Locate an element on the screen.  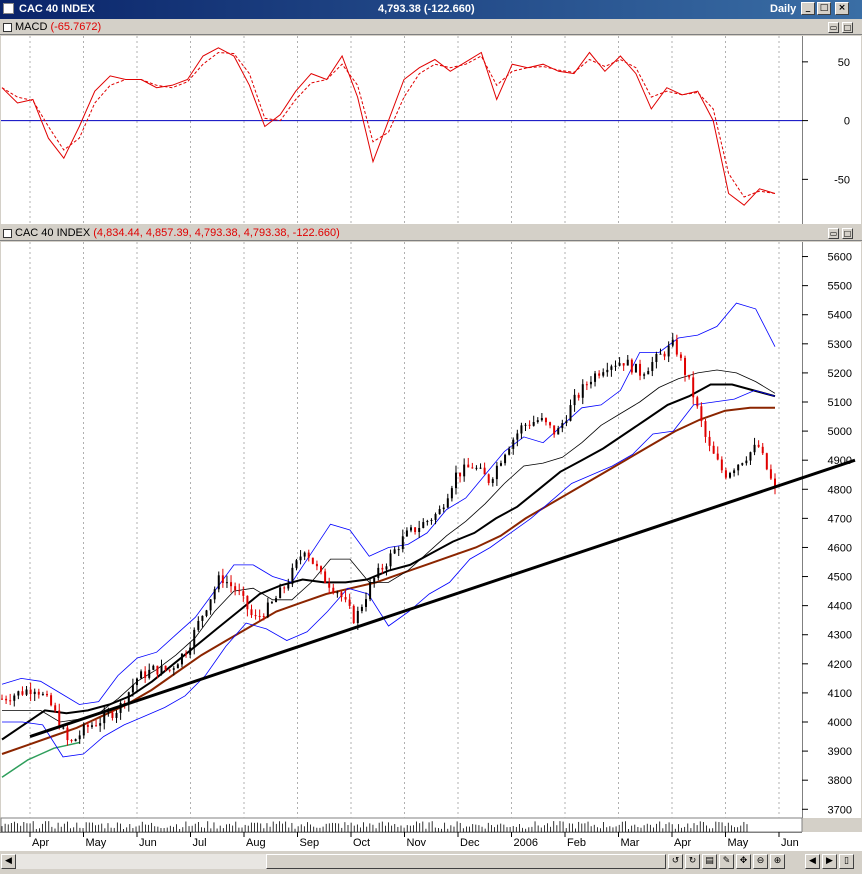
price-y-tick-label: 5500 is located at coordinates (840, 287).